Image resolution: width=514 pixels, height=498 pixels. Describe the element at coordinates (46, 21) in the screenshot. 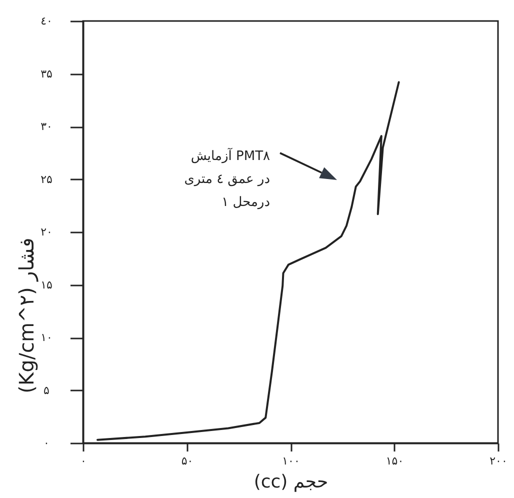

I see `y-tick-label: ٤۰` at that location.